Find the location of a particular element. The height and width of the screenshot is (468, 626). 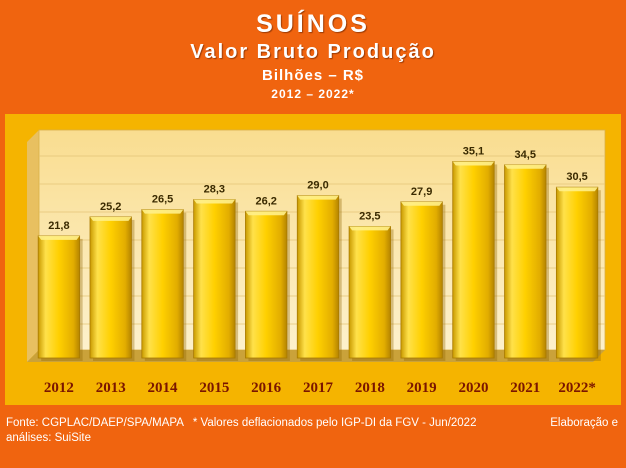

data-label: 27,9 is located at coordinates (421, 192).